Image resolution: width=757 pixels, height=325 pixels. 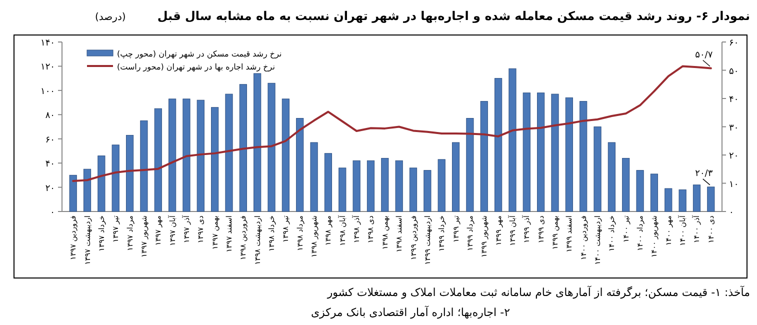 I want to click on y2-tick-label: ۱۰, so click(x=734, y=185).